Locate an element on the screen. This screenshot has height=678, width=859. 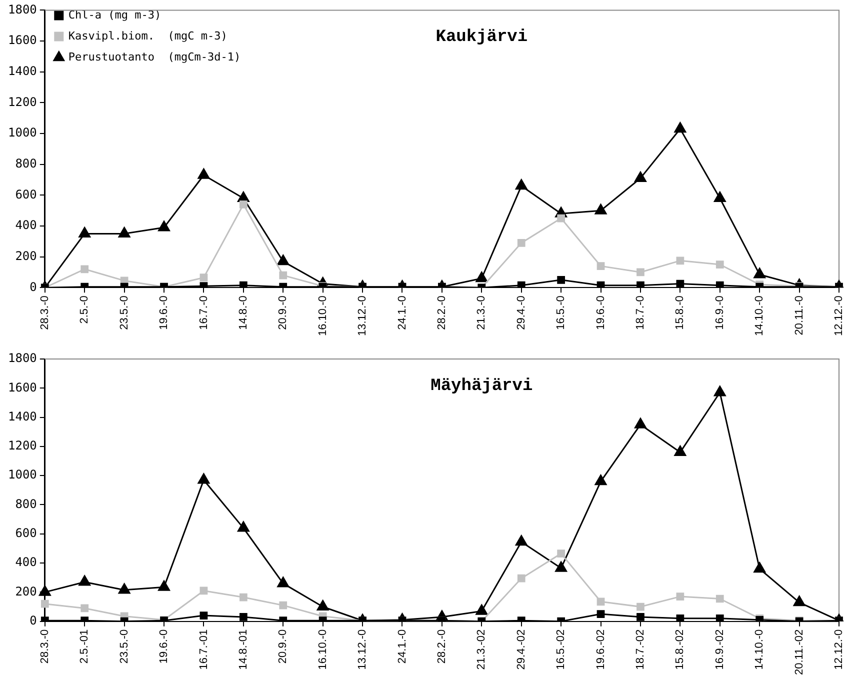
x-tick-label: 29.4.-02 is located at coordinates (521, 649).